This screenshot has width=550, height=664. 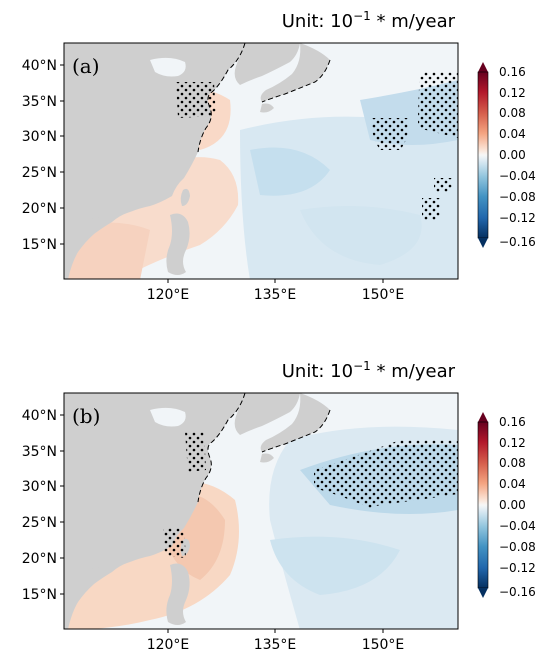 I want to click on panel-letter: (a), so click(x=86, y=66).